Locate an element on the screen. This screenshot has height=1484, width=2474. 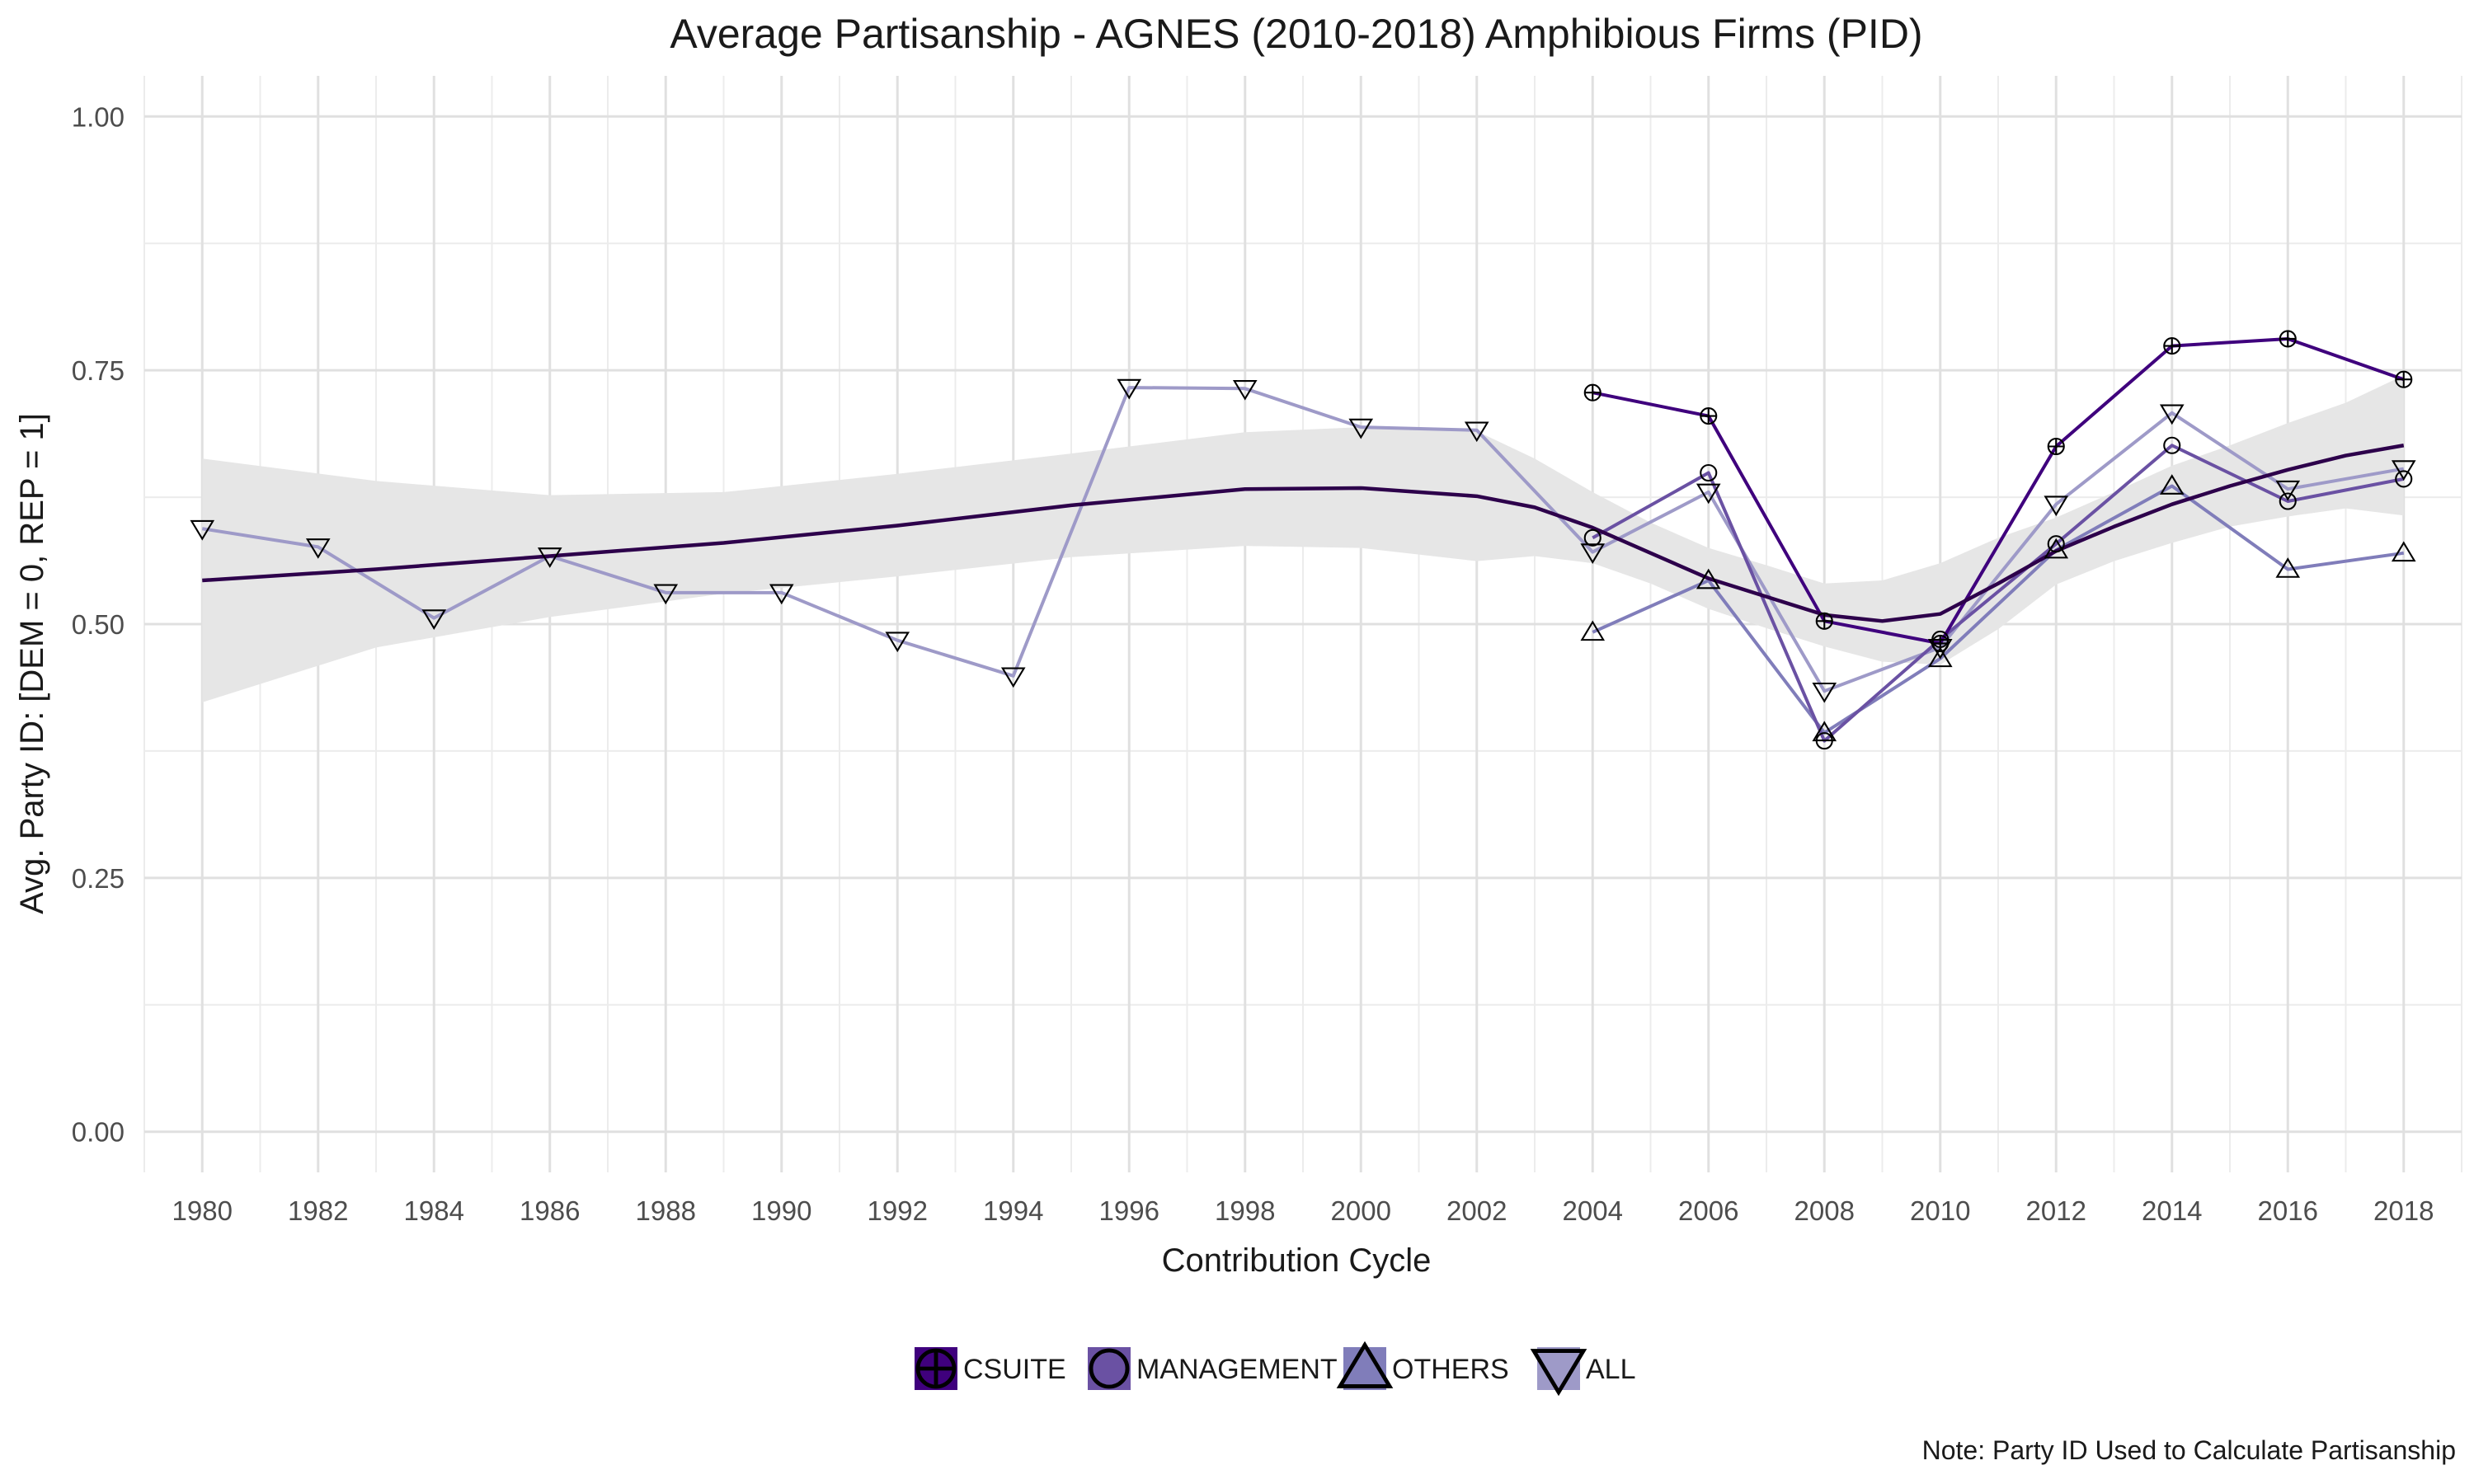
series-line-management is located at coordinates (1998, 593).